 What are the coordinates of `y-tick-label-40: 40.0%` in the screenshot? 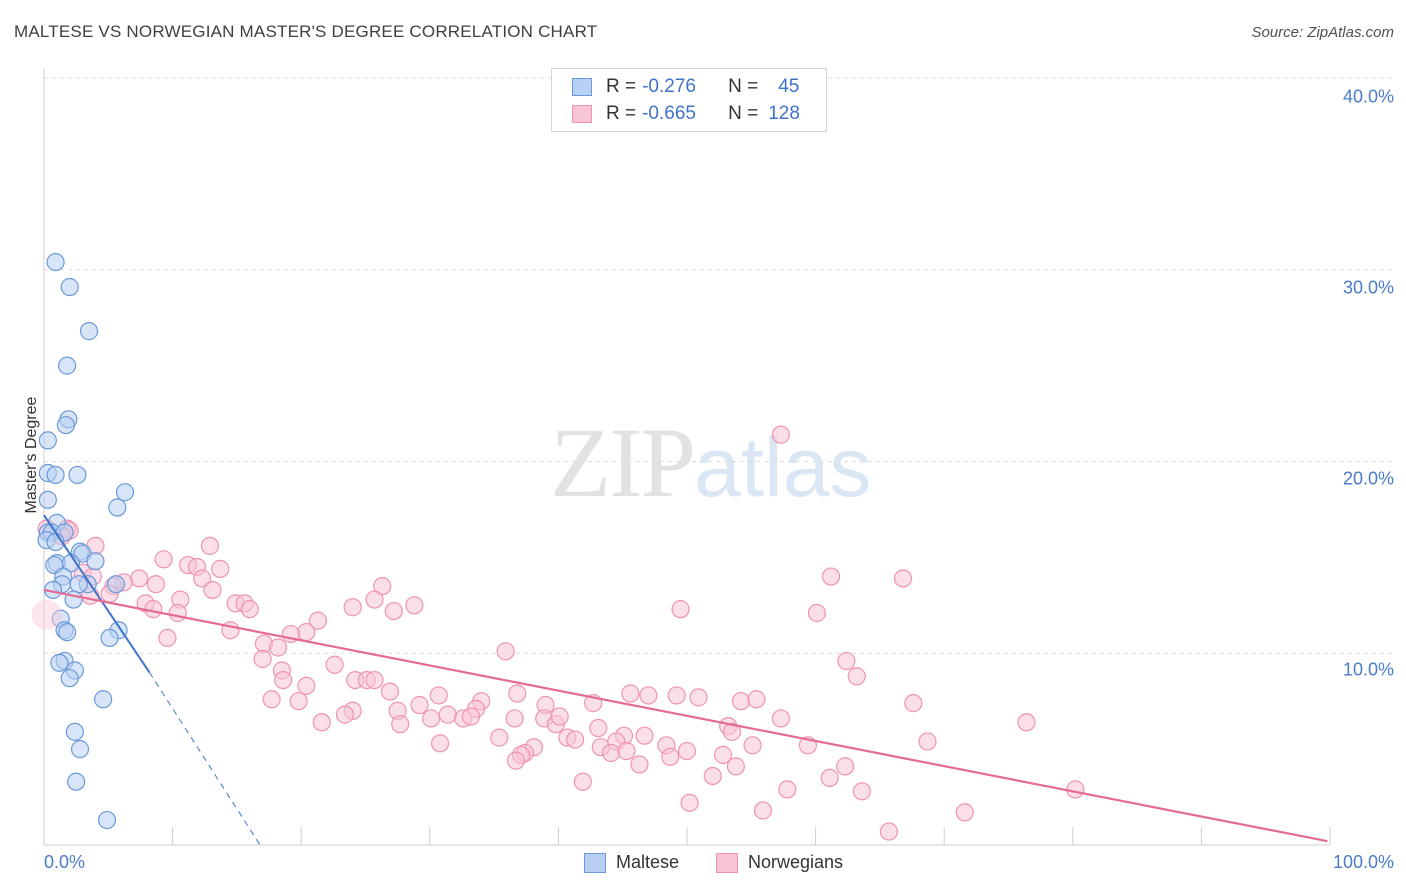 It's located at (1368, 96).